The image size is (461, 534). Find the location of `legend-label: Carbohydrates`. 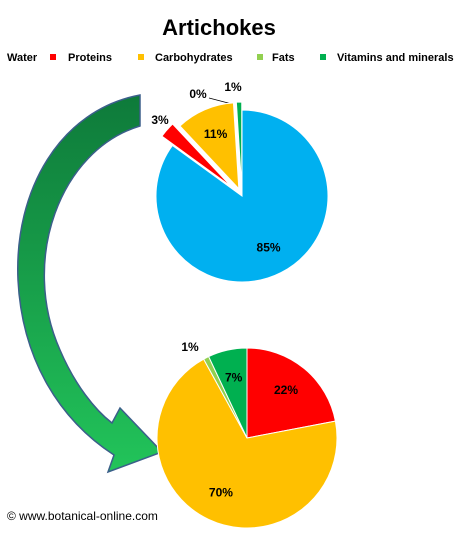

legend-label: Carbohydrates is located at coordinates (194, 58).